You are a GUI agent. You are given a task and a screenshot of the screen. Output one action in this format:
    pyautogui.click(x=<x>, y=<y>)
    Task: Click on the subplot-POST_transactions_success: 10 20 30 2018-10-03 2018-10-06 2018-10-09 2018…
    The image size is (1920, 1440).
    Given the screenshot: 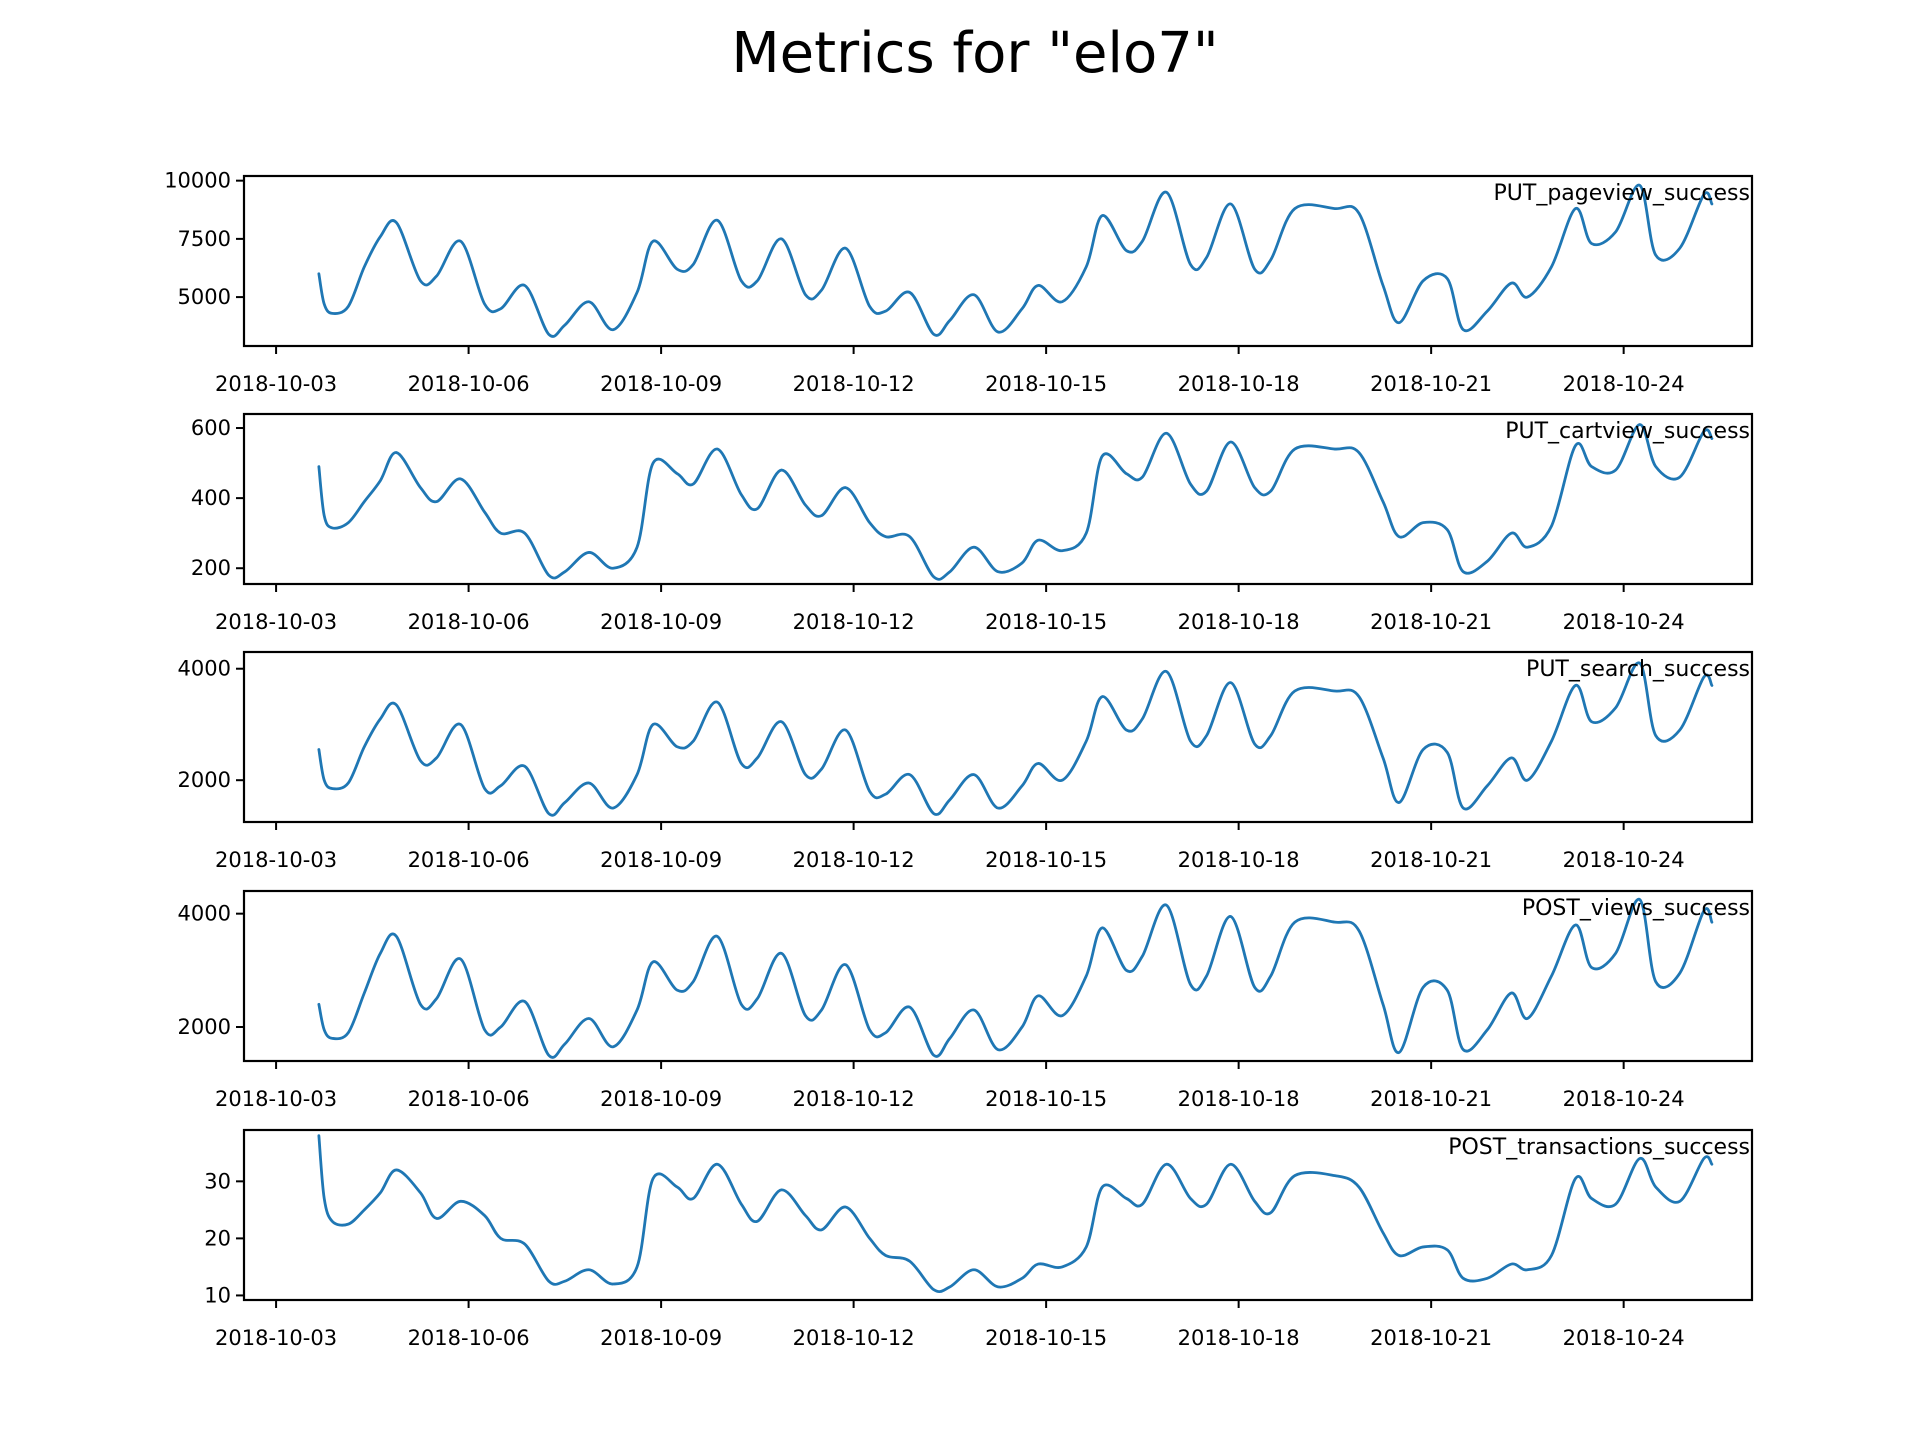 What is the action you would take?
    pyautogui.click(x=979, y=1239)
    